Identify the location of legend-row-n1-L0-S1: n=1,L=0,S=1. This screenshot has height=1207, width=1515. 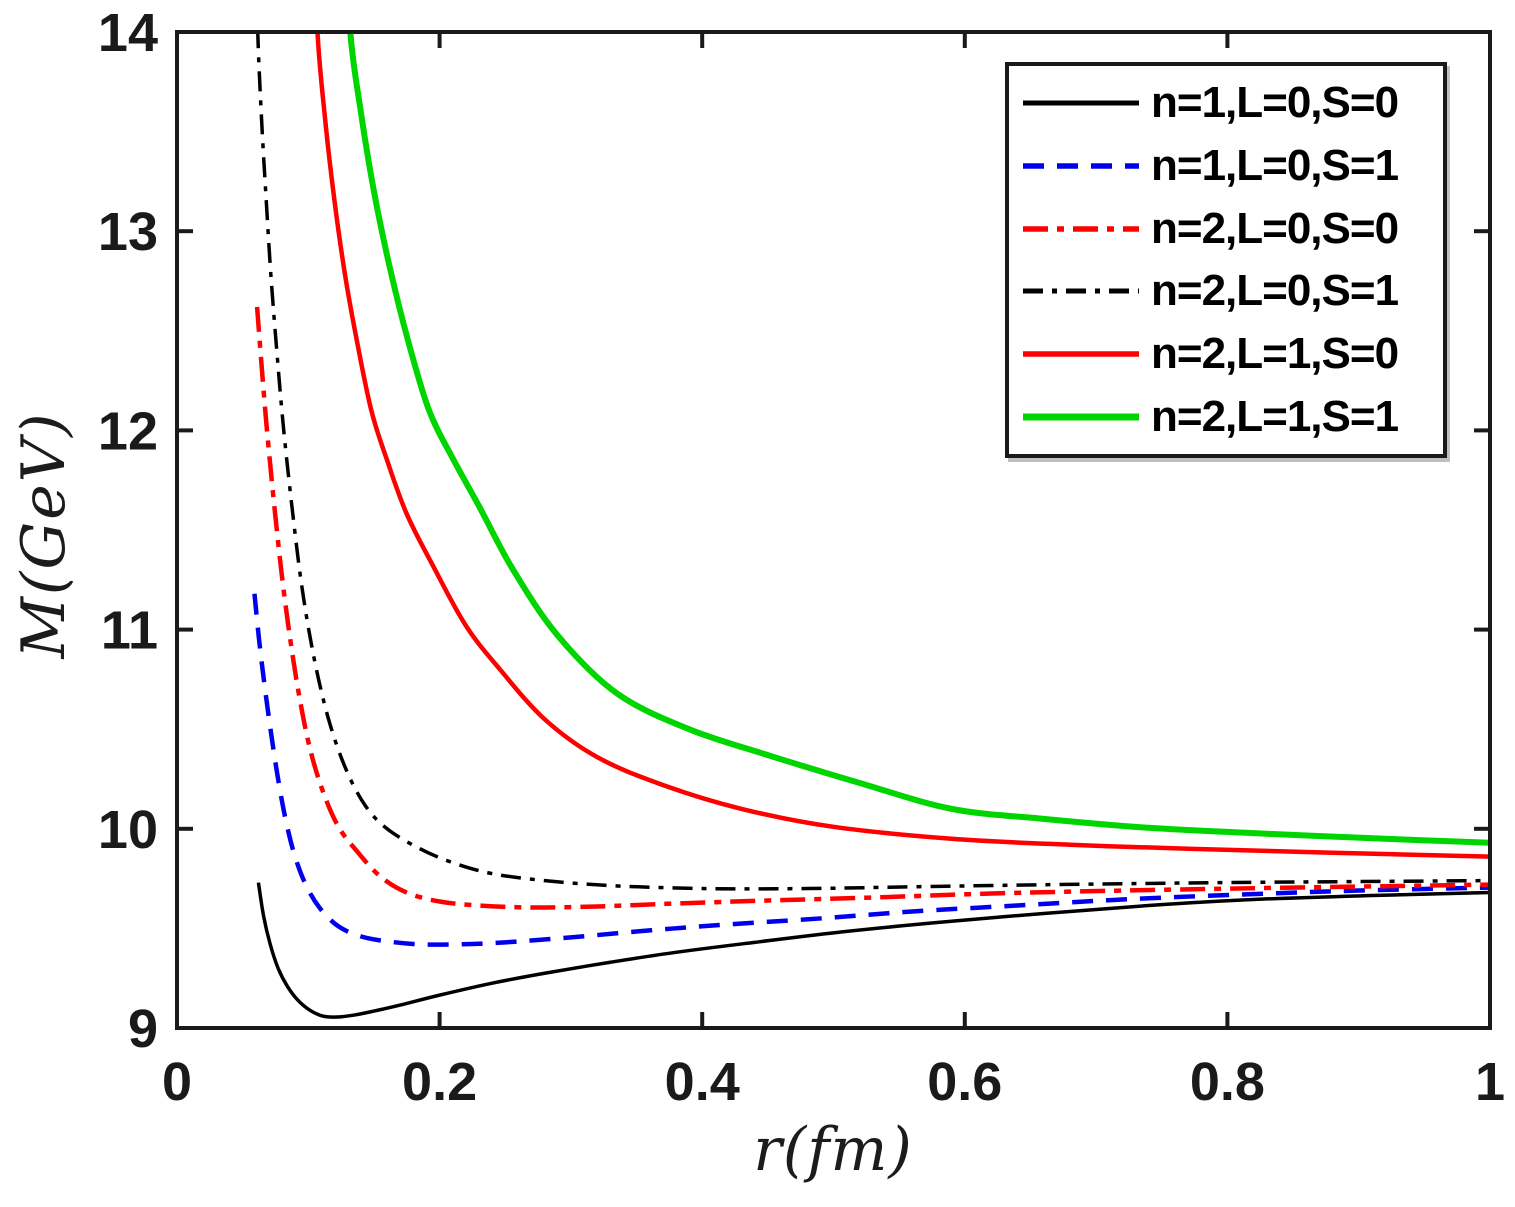
(1226, 166).